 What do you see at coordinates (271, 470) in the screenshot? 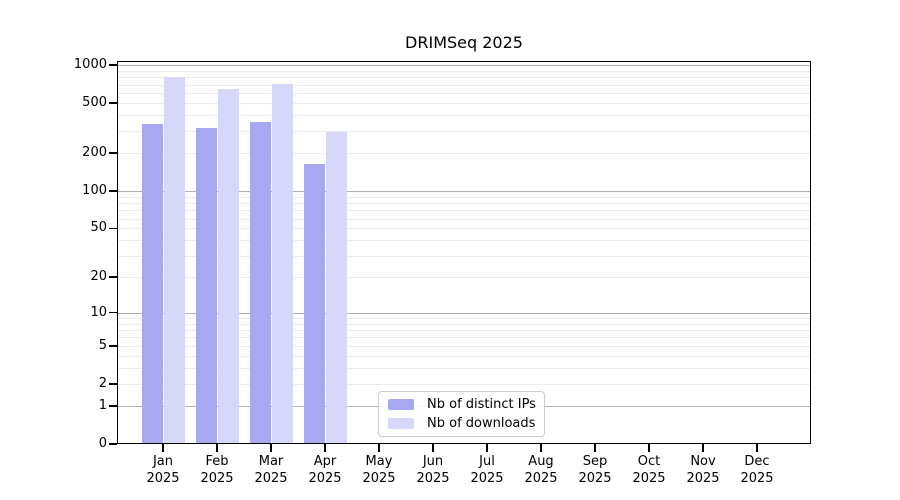
I see `x-tick-label: Mar 2025` at bounding box center [271, 470].